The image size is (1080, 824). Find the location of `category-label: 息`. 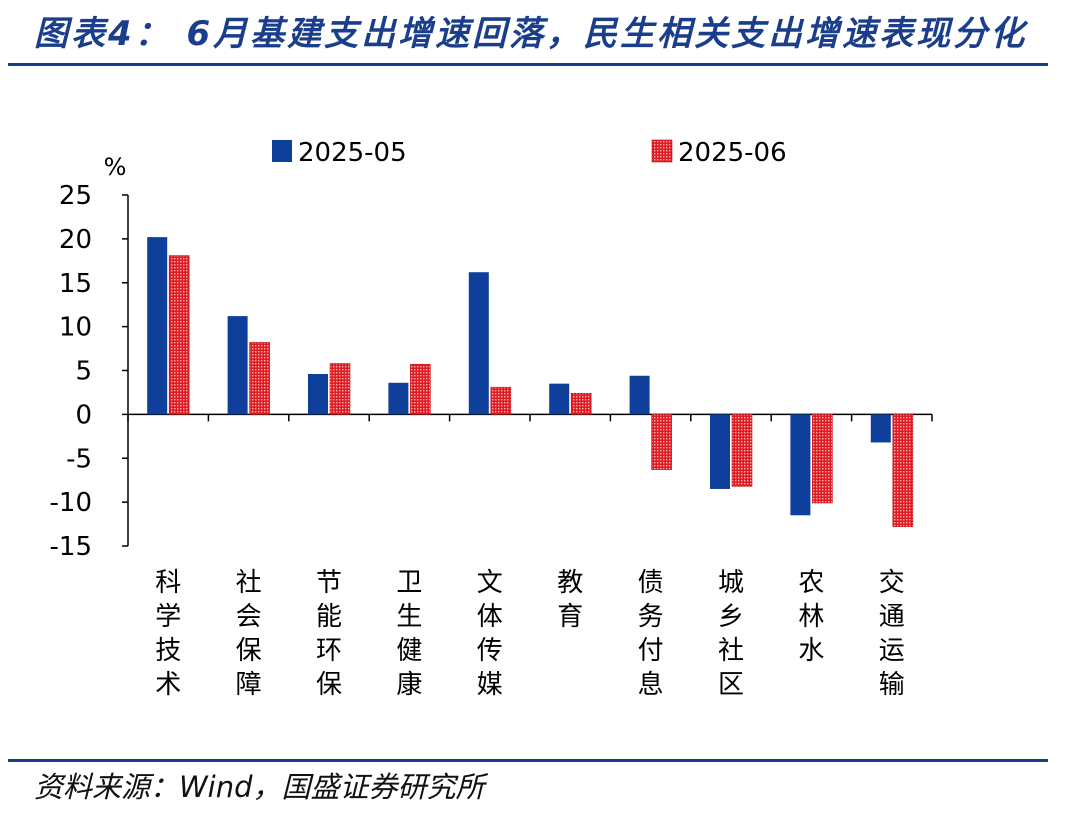

category-label: 息 is located at coordinates (651, 685).